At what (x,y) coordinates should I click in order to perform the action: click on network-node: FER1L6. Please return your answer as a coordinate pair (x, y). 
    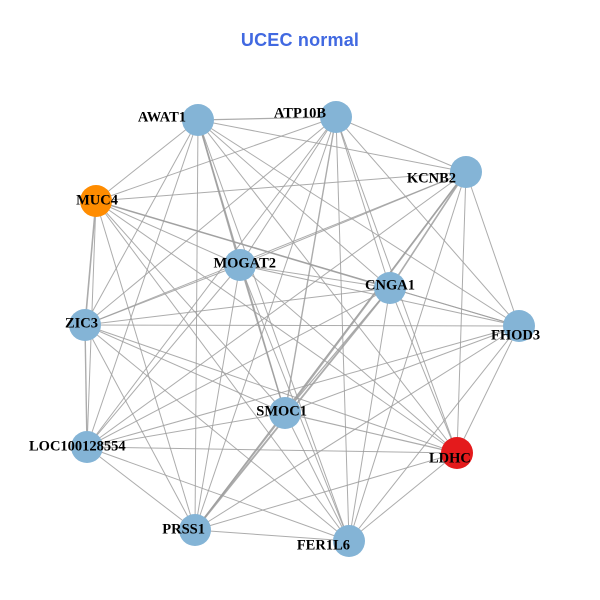
    Looking at the image, I should click on (331, 541).